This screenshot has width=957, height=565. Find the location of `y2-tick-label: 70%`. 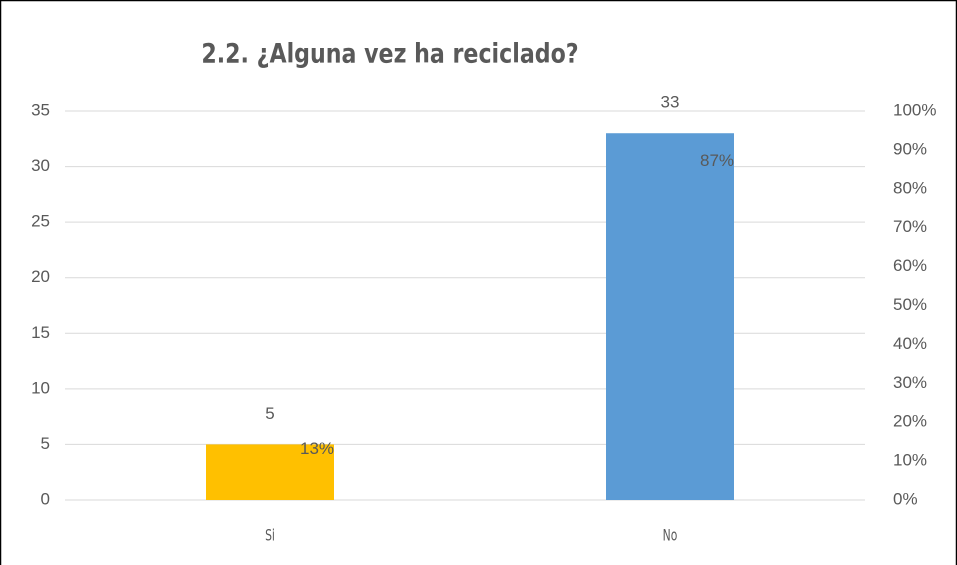

y2-tick-label: 70% is located at coordinates (910, 226).